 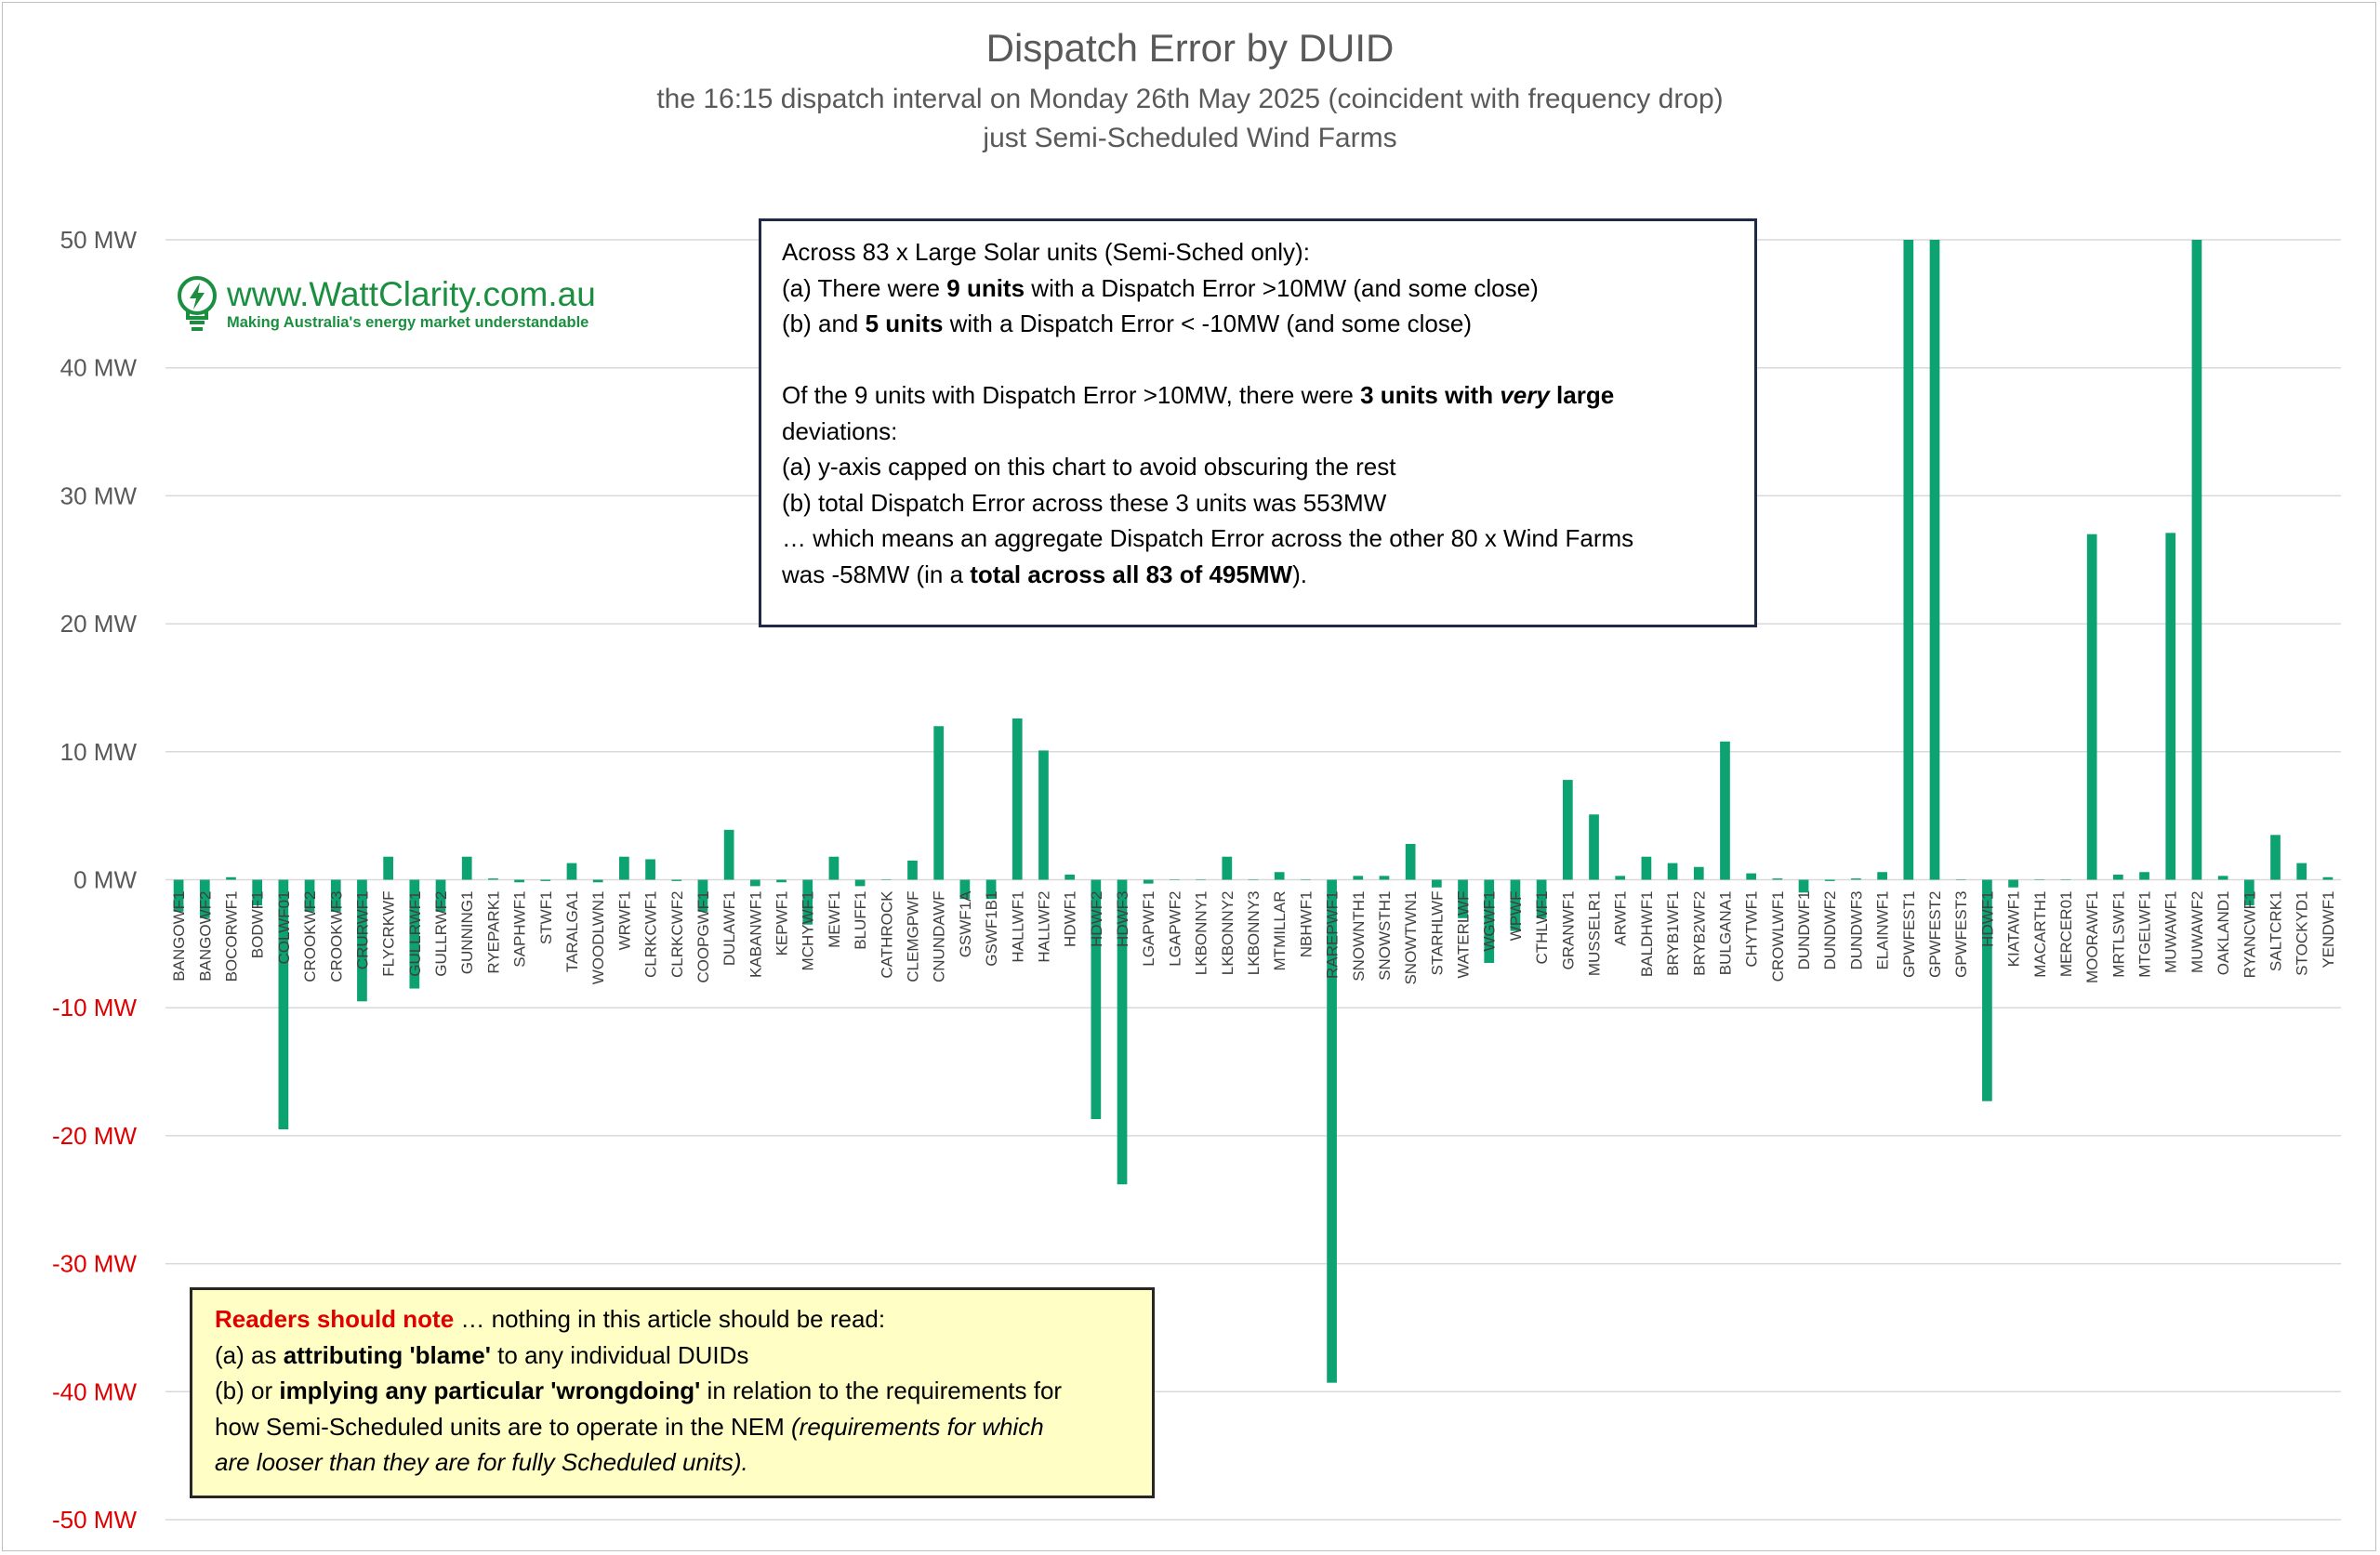 I want to click on x-category-label: DUNDWF1, so click(x=1804, y=930).